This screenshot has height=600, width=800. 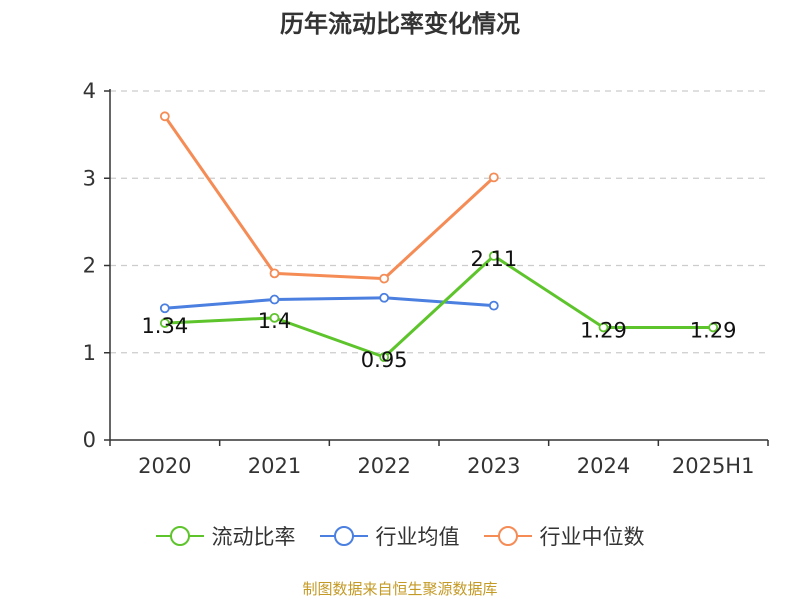 What do you see at coordinates (713, 466) in the screenshot?
I see `x-tick-label: 2025H1` at bounding box center [713, 466].